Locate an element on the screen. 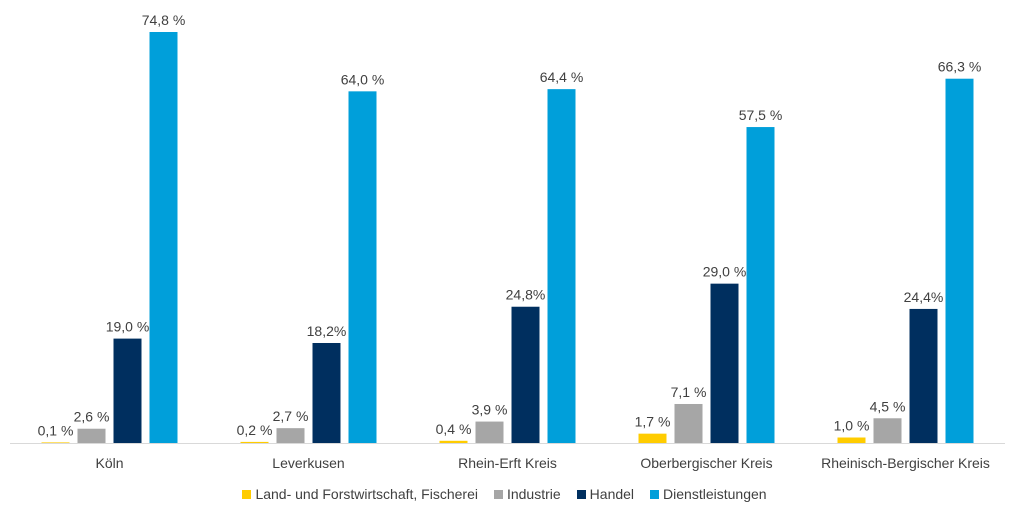 The height and width of the screenshot is (505, 1009). data-label: 7,1 % is located at coordinates (689, 392).